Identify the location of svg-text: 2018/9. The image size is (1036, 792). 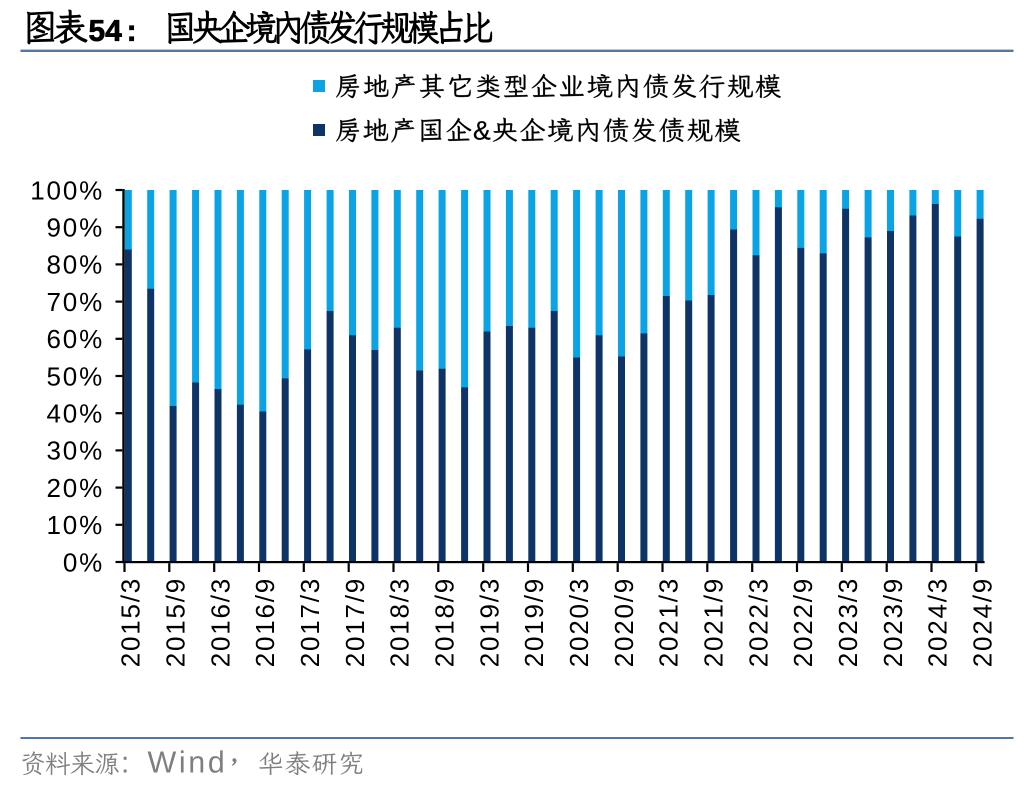
(445, 622).